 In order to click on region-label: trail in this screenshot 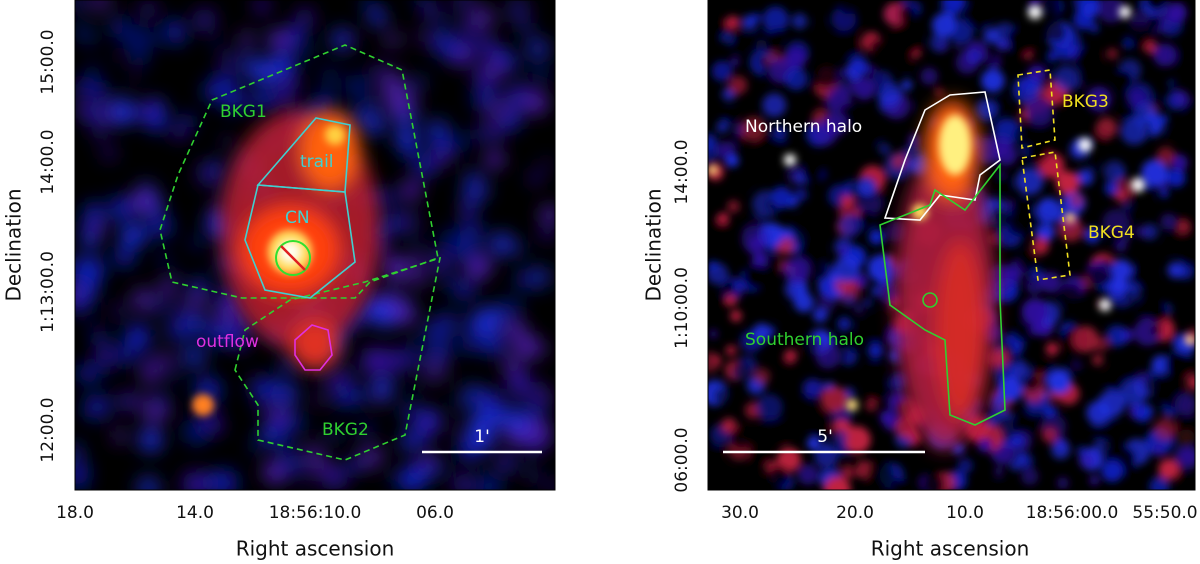, I will do `click(317, 162)`.